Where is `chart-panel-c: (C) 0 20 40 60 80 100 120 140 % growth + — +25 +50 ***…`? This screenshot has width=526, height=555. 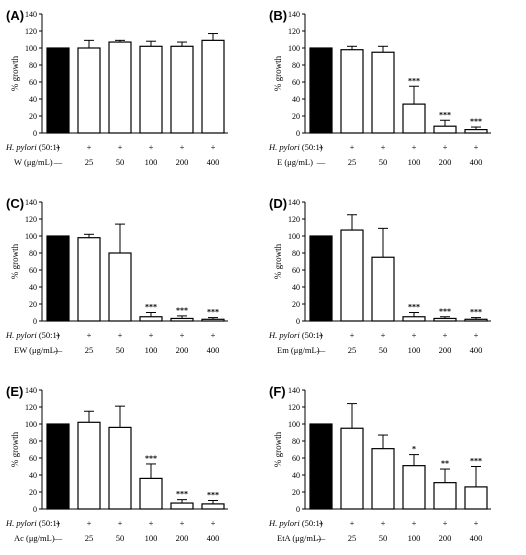
chart-panel-c: (C) 0 20 40 60 80 100 120 140 % growth + — +25 +50 ***… is located at coordinates (116, 275).